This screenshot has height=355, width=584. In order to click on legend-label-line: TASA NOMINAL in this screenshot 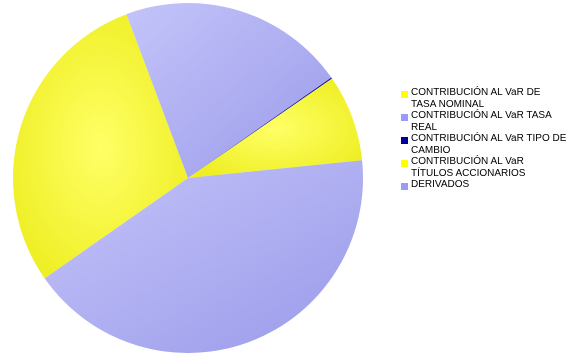, I will do `click(448, 104)`.